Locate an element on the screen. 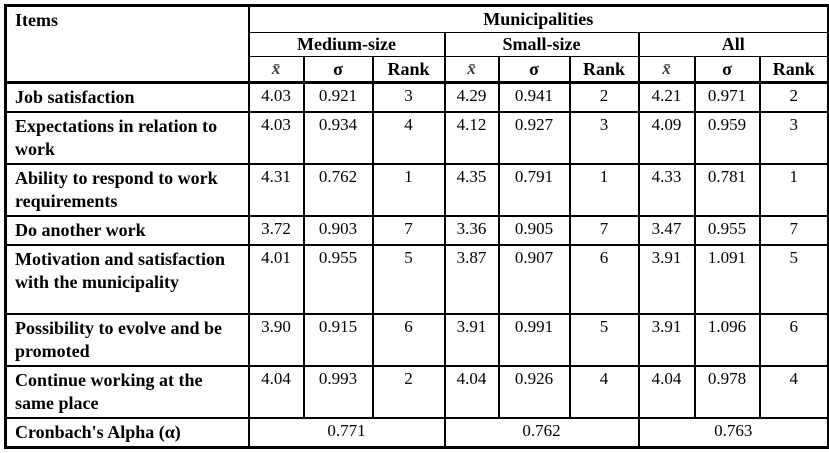  sigma-header-medium: σ is located at coordinates (338, 70).